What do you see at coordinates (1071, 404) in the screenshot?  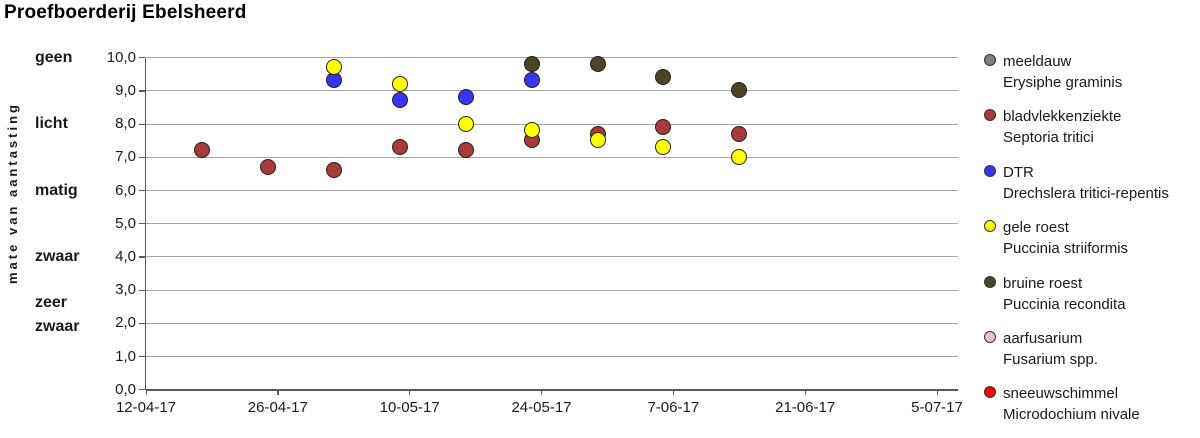 I see `legend-text: sneeuwschimmel Microdochium nivale` at bounding box center [1071, 404].